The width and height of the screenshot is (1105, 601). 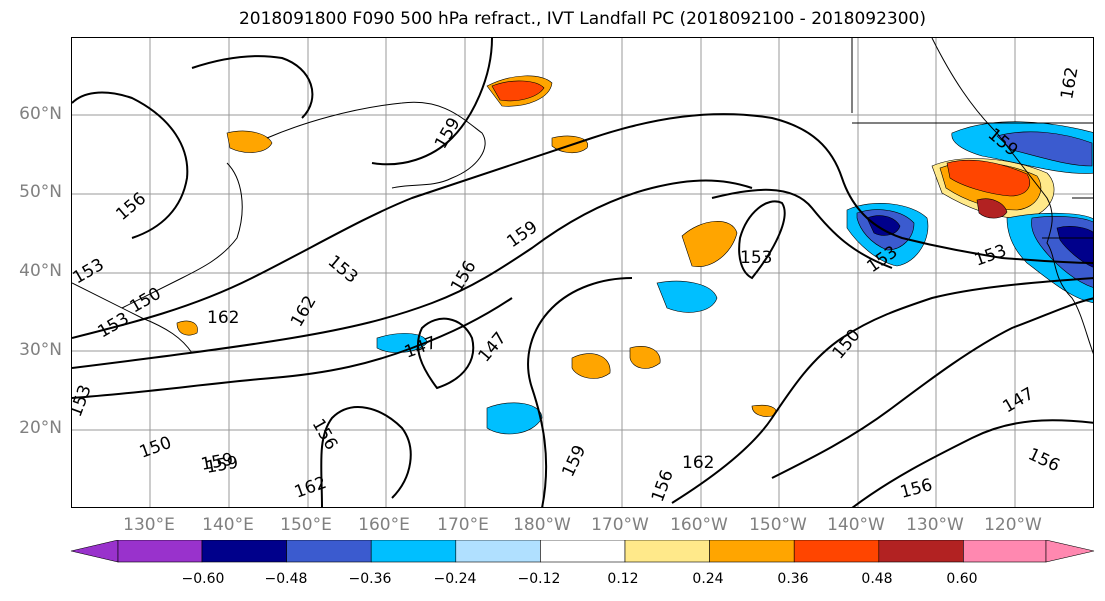 What do you see at coordinates (883, 225) in the screenshot?
I see `fill-pnw-navy` at bounding box center [883, 225].